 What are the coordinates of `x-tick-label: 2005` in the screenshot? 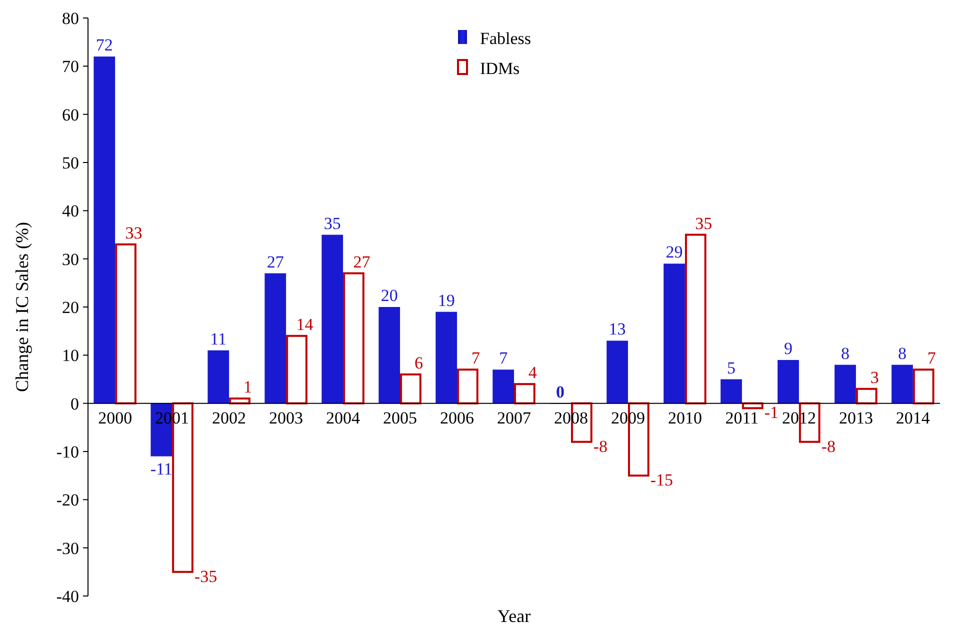 It's located at (400, 418).